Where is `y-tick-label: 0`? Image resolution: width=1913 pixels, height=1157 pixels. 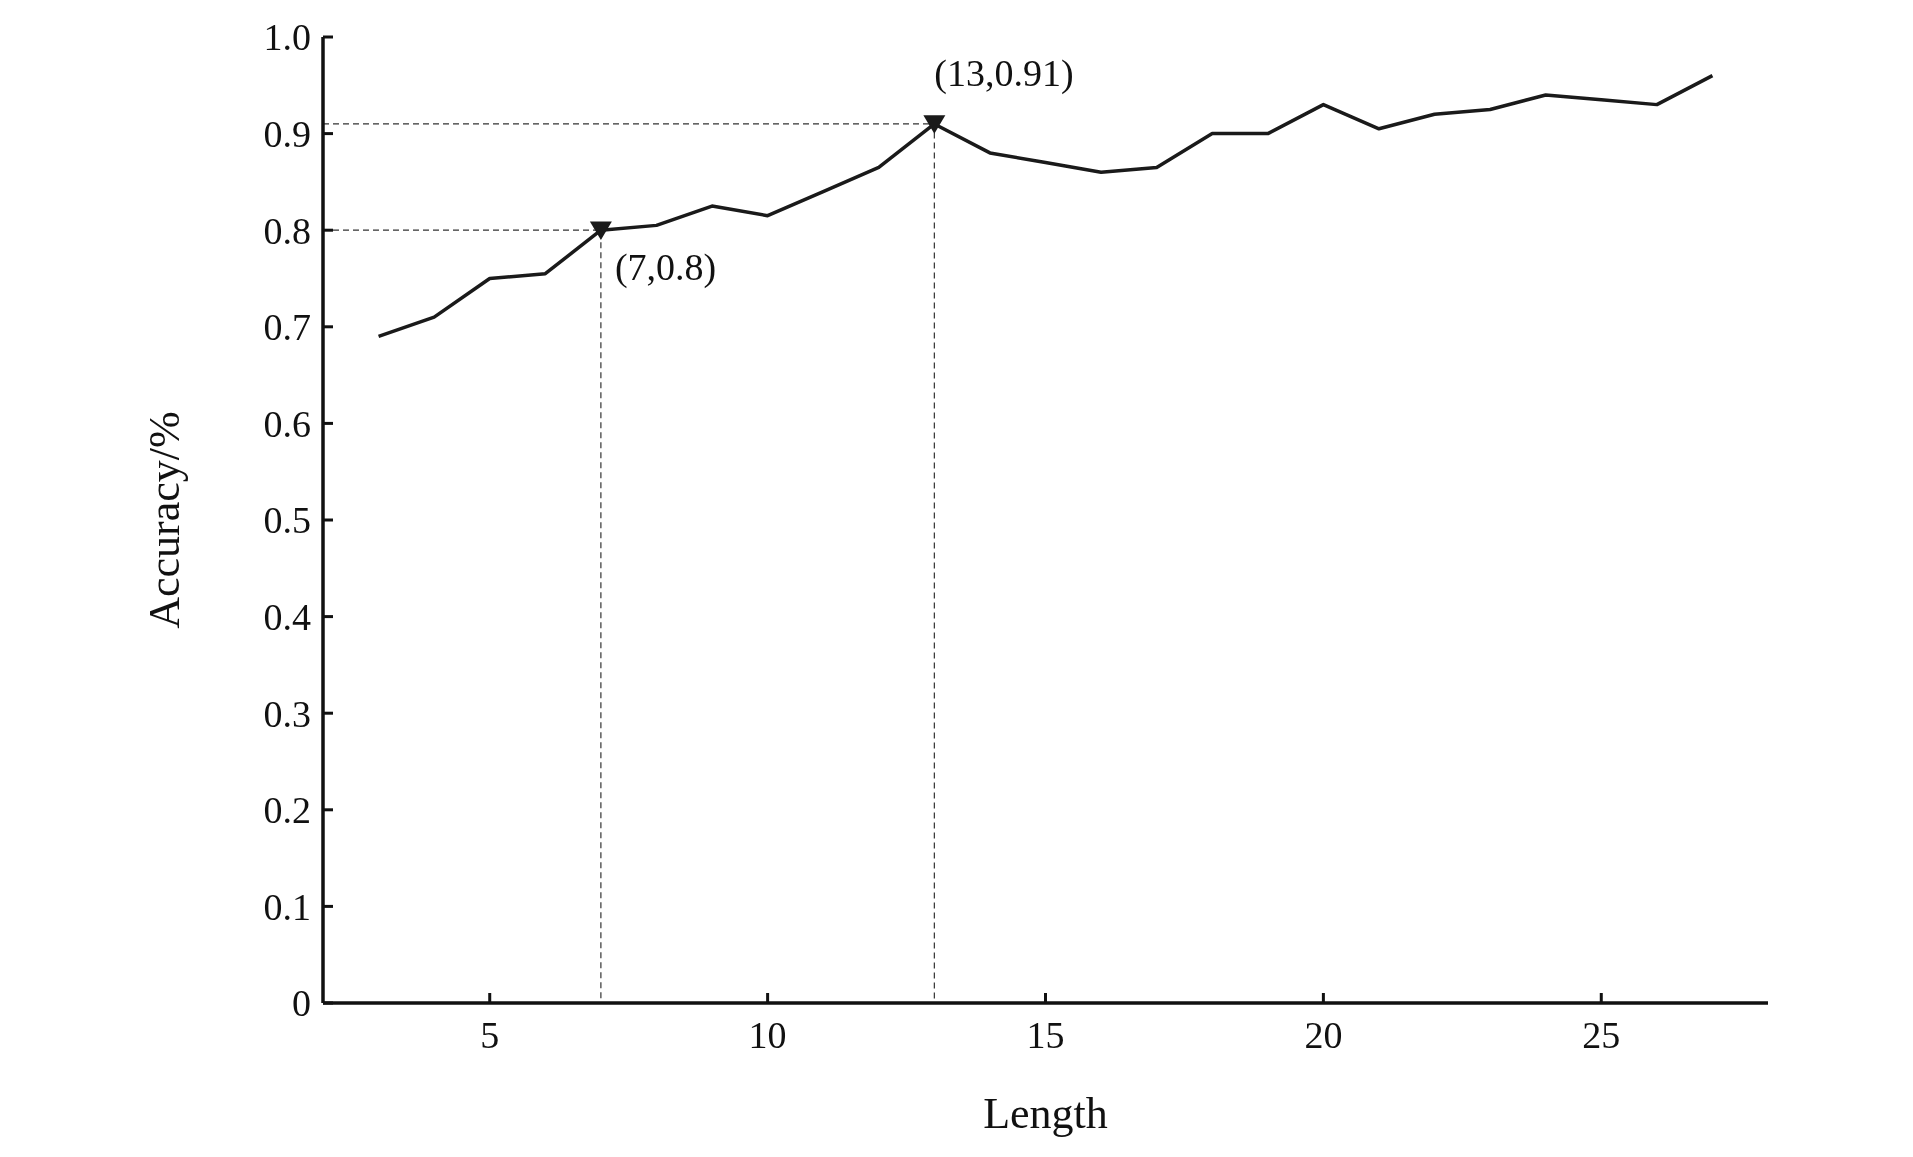
y-tick-label: 0 is located at coordinates (301, 1003).